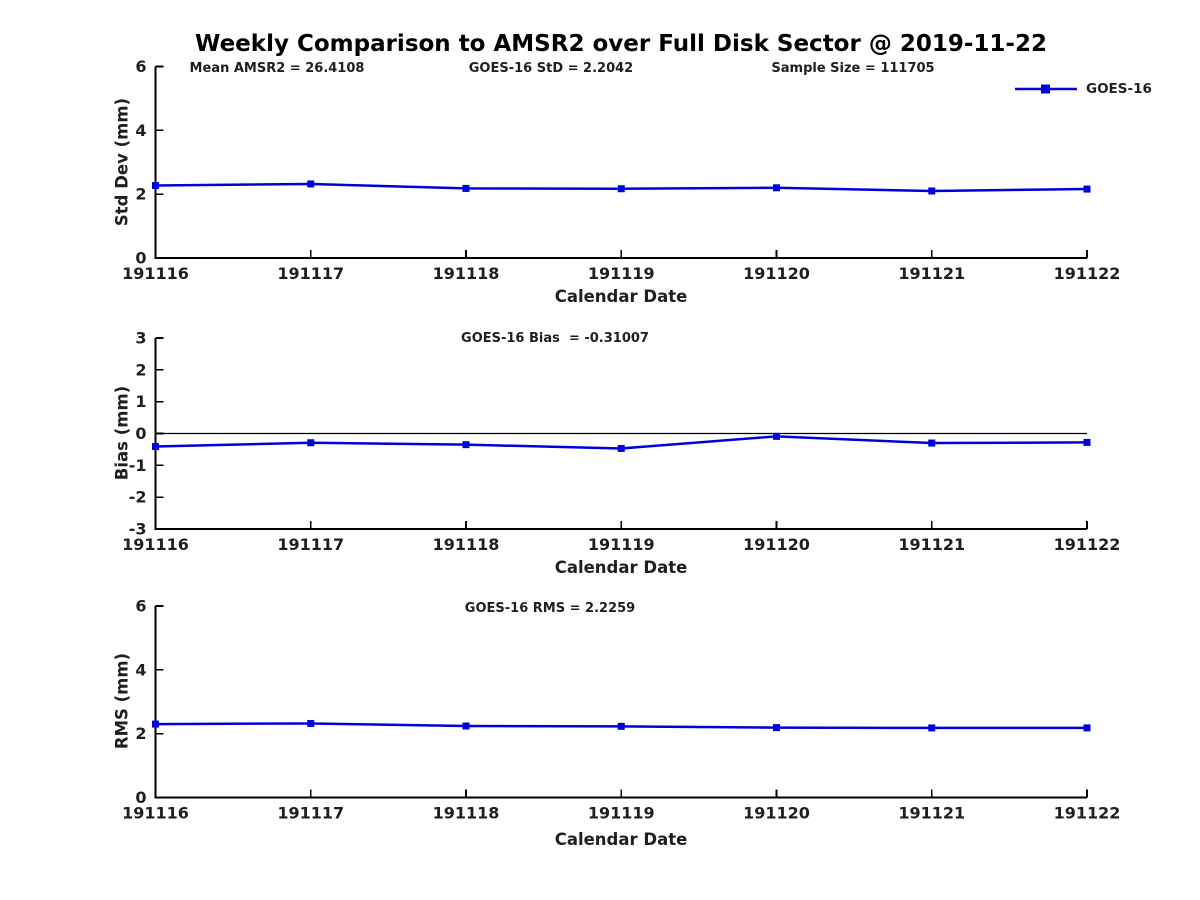  What do you see at coordinates (621, 839) in the screenshot?
I see `xlabel-calendar-date-3: Calendar Date` at bounding box center [621, 839].